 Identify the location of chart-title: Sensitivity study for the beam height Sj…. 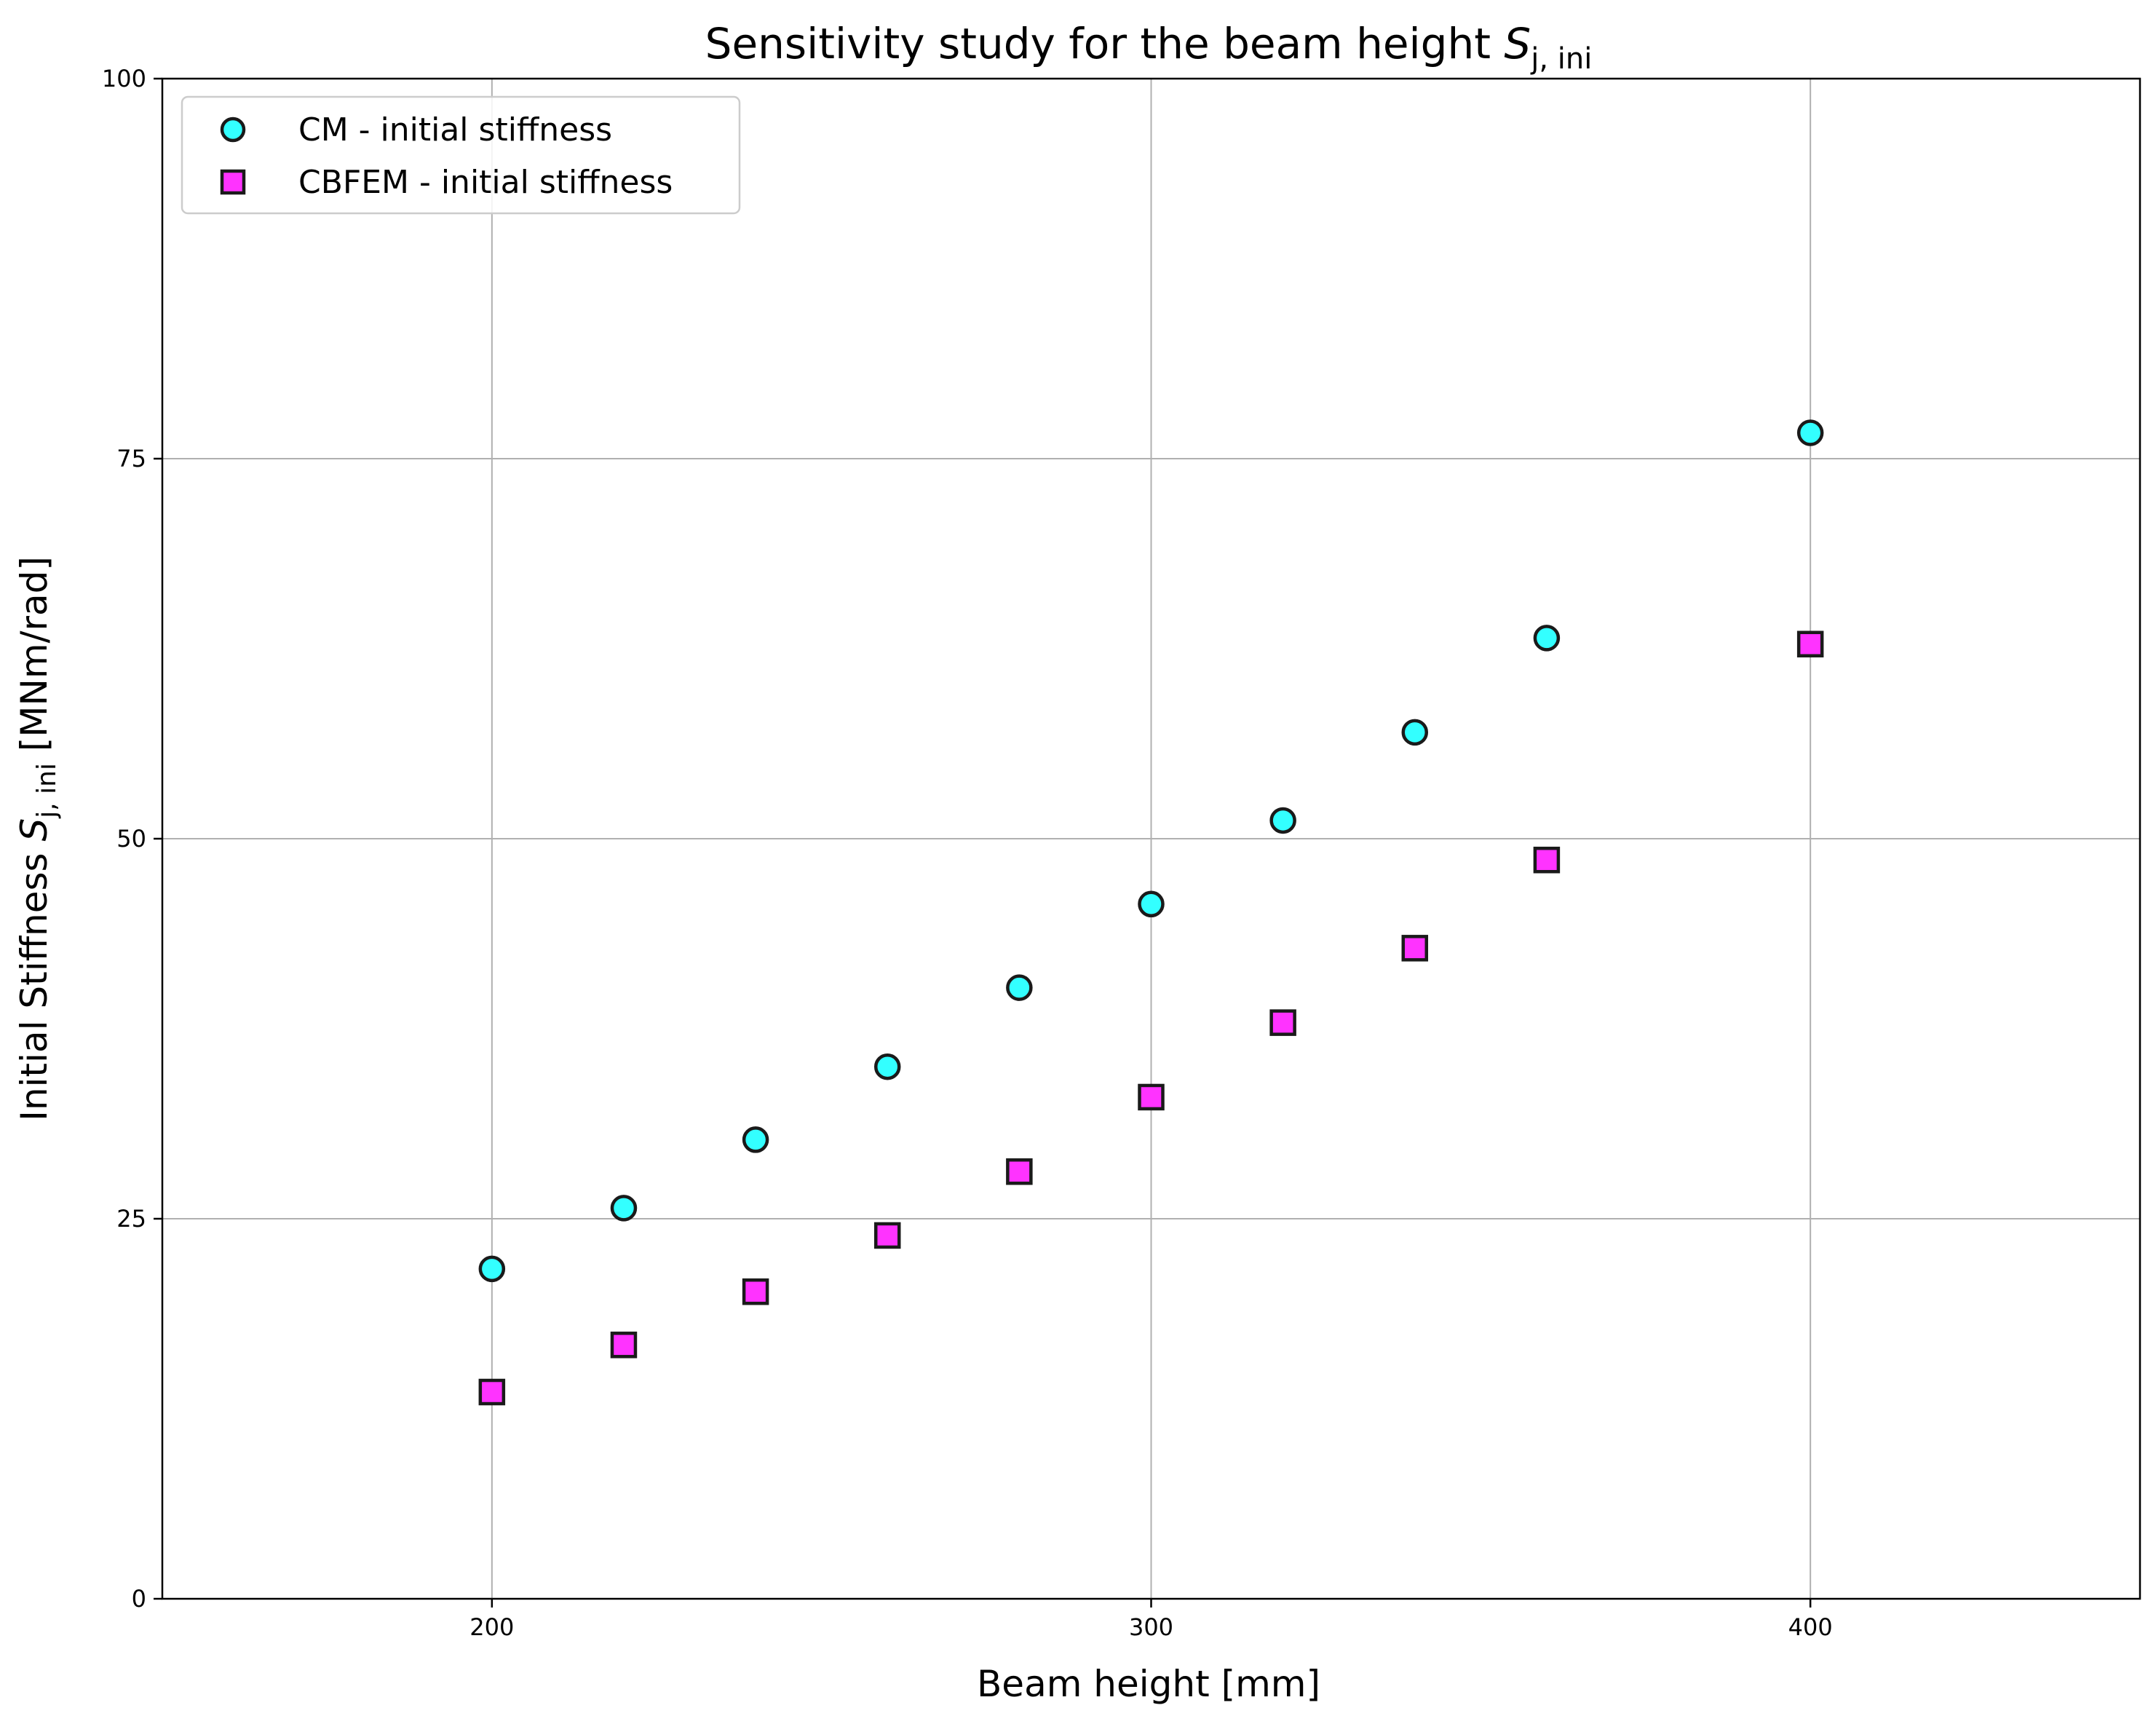
(1149, 47).